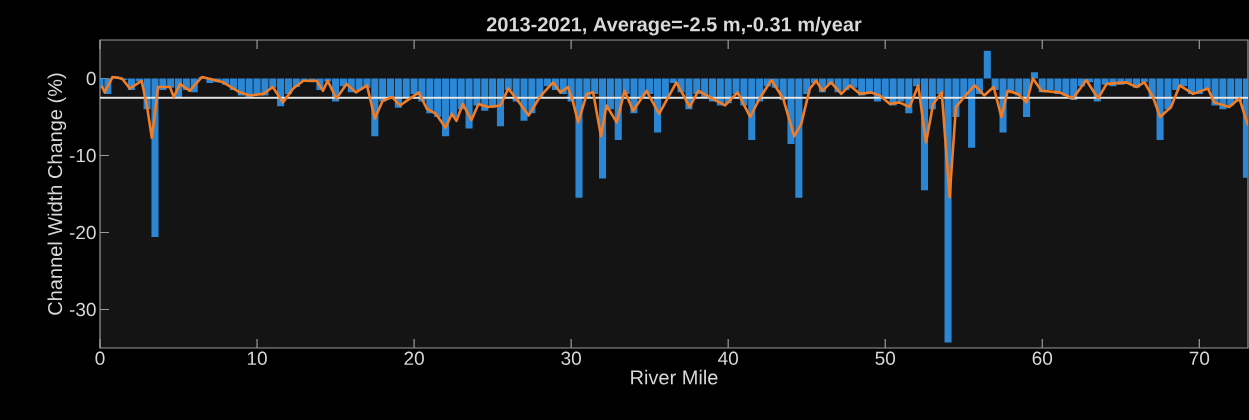 This screenshot has width=1249, height=420. What do you see at coordinates (1042, 358) in the screenshot?
I see `x-tick-label: 60` at bounding box center [1042, 358].